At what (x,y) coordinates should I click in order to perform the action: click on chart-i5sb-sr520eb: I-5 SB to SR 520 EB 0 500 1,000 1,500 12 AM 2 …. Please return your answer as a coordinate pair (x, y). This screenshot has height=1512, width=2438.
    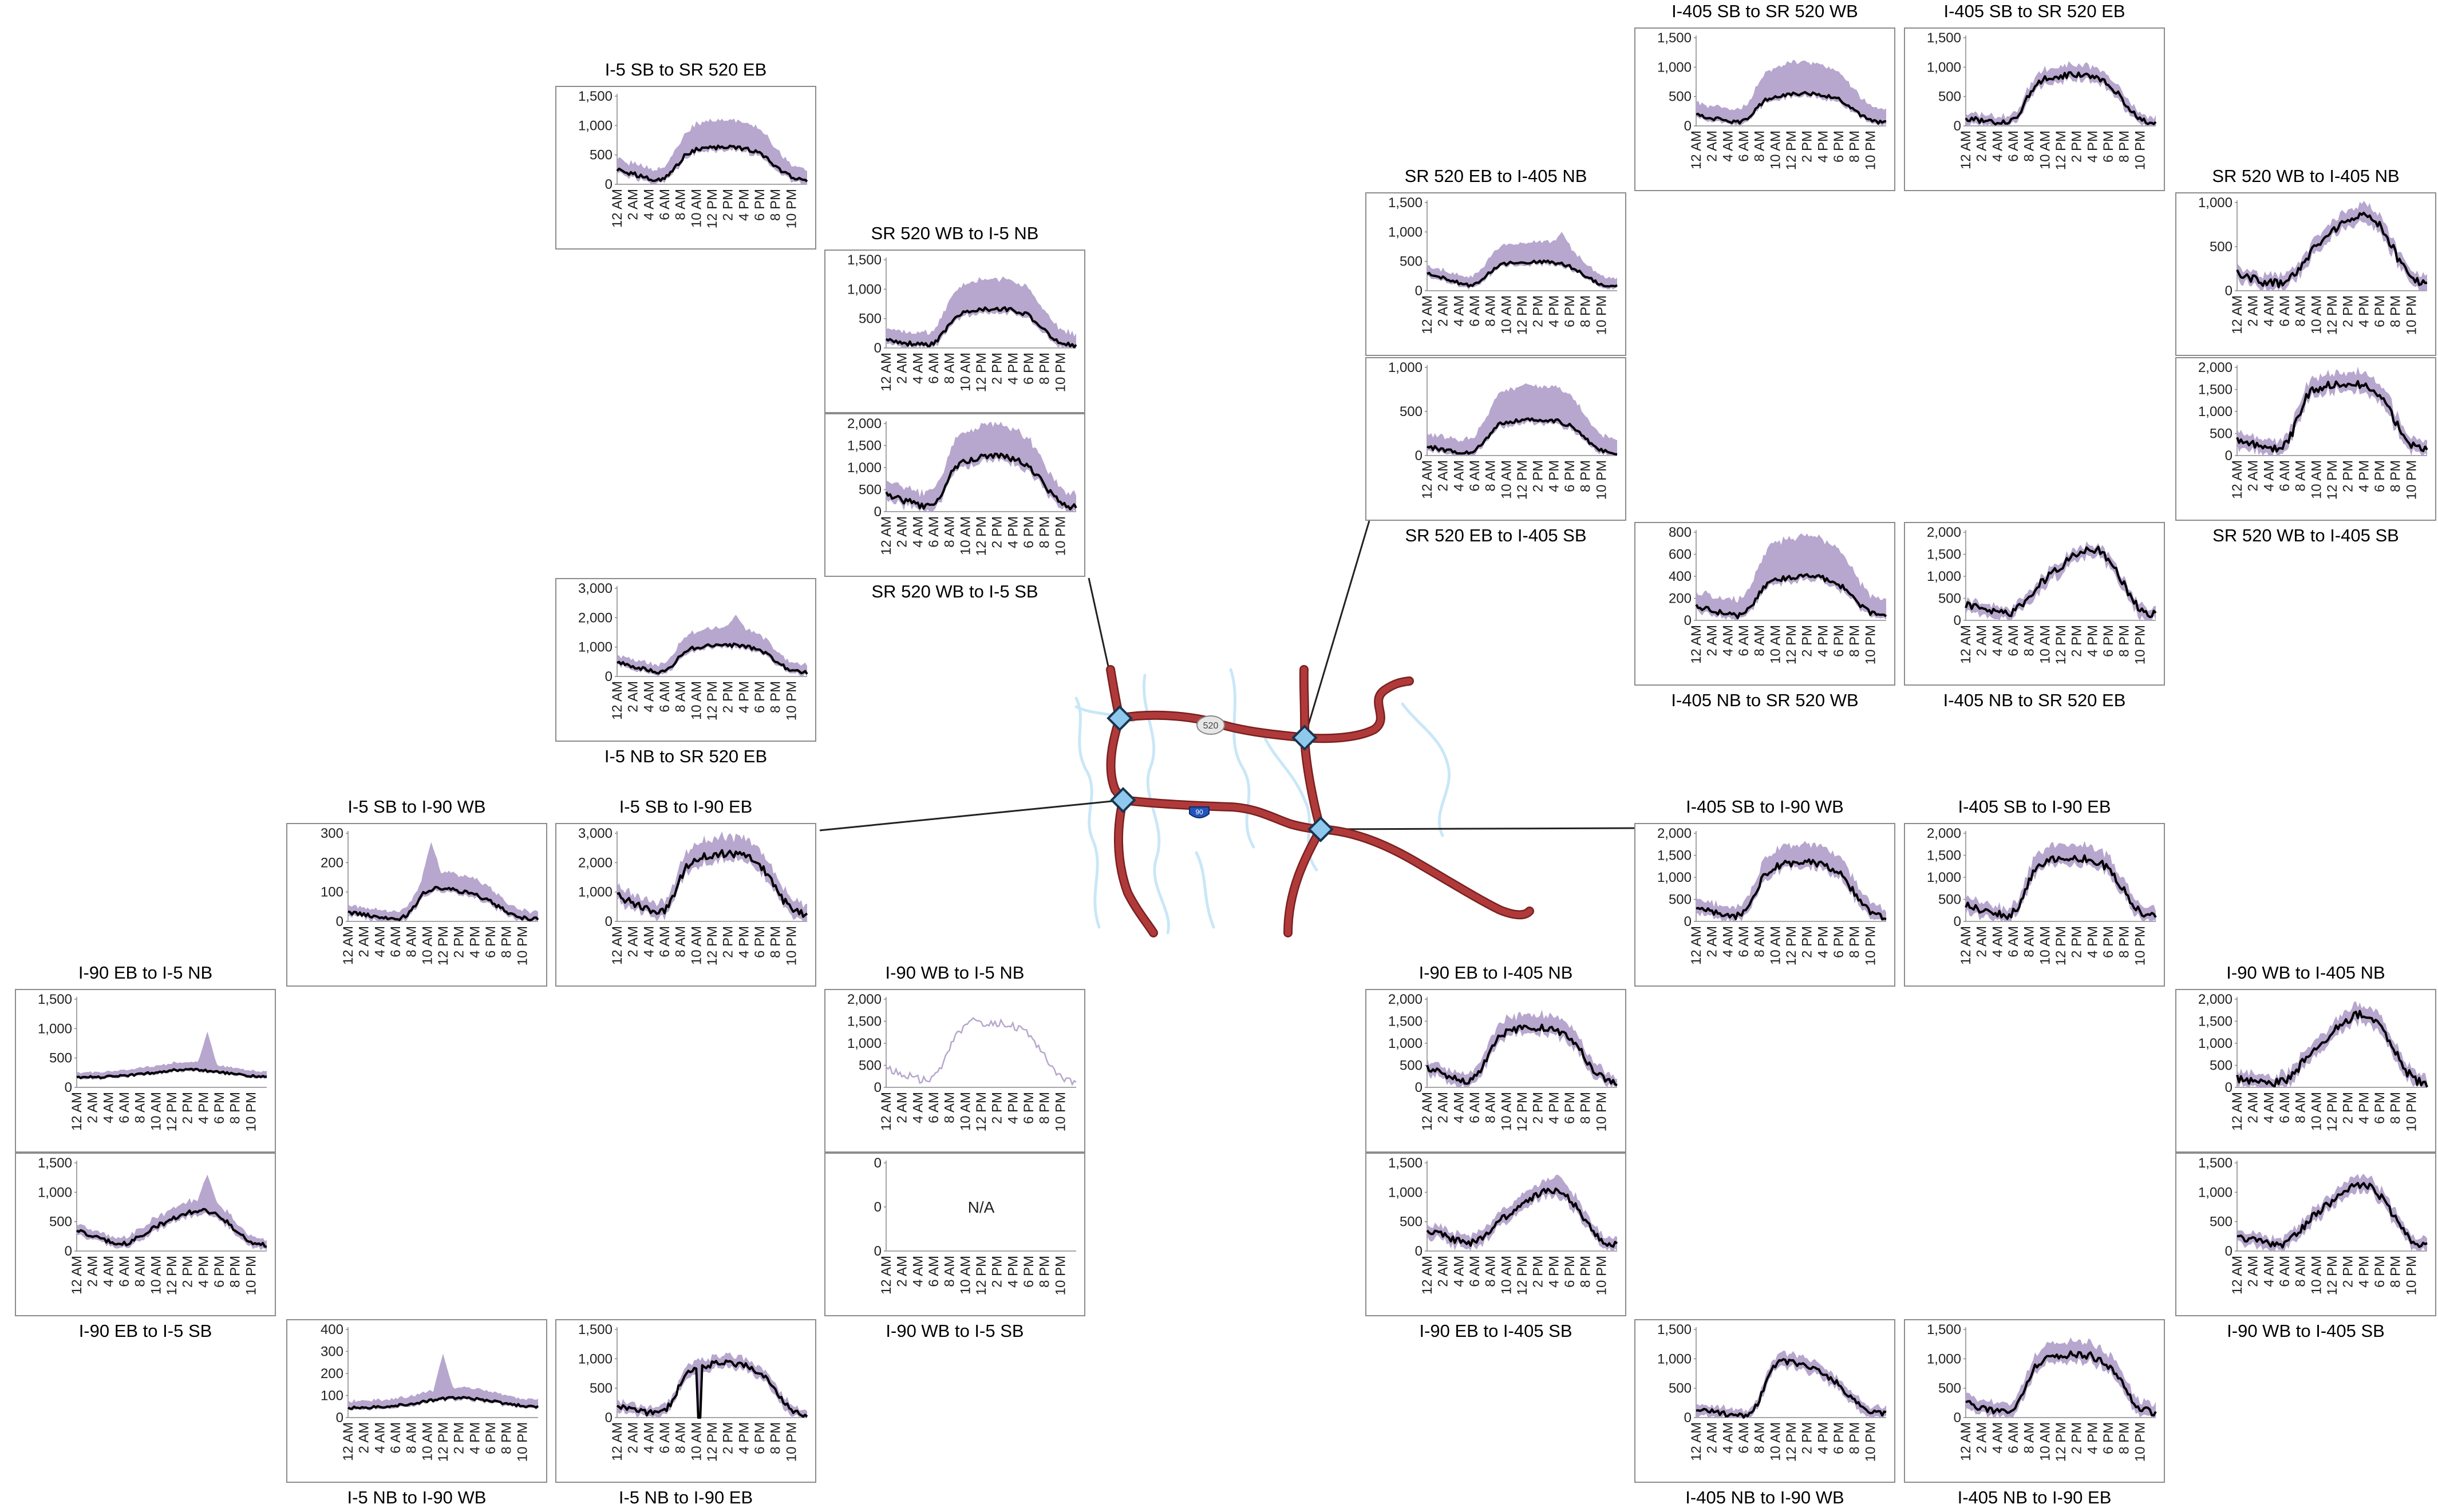
    Looking at the image, I should click on (686, 155).